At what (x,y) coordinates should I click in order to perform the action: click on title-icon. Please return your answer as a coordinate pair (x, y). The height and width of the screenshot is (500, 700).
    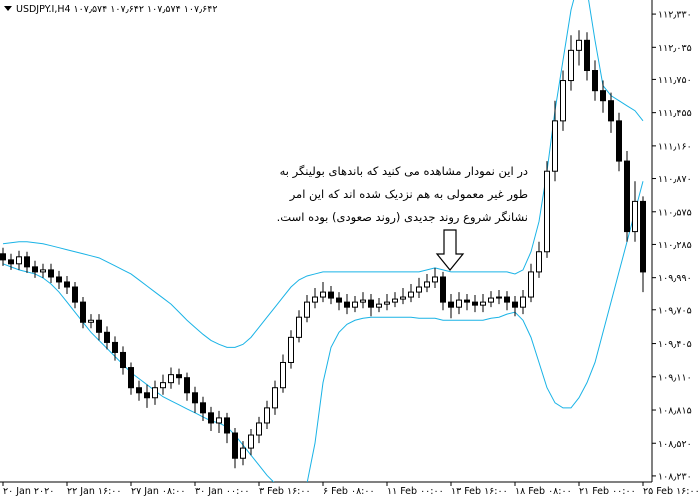
    Looking at the image, I should click on (8, 8).